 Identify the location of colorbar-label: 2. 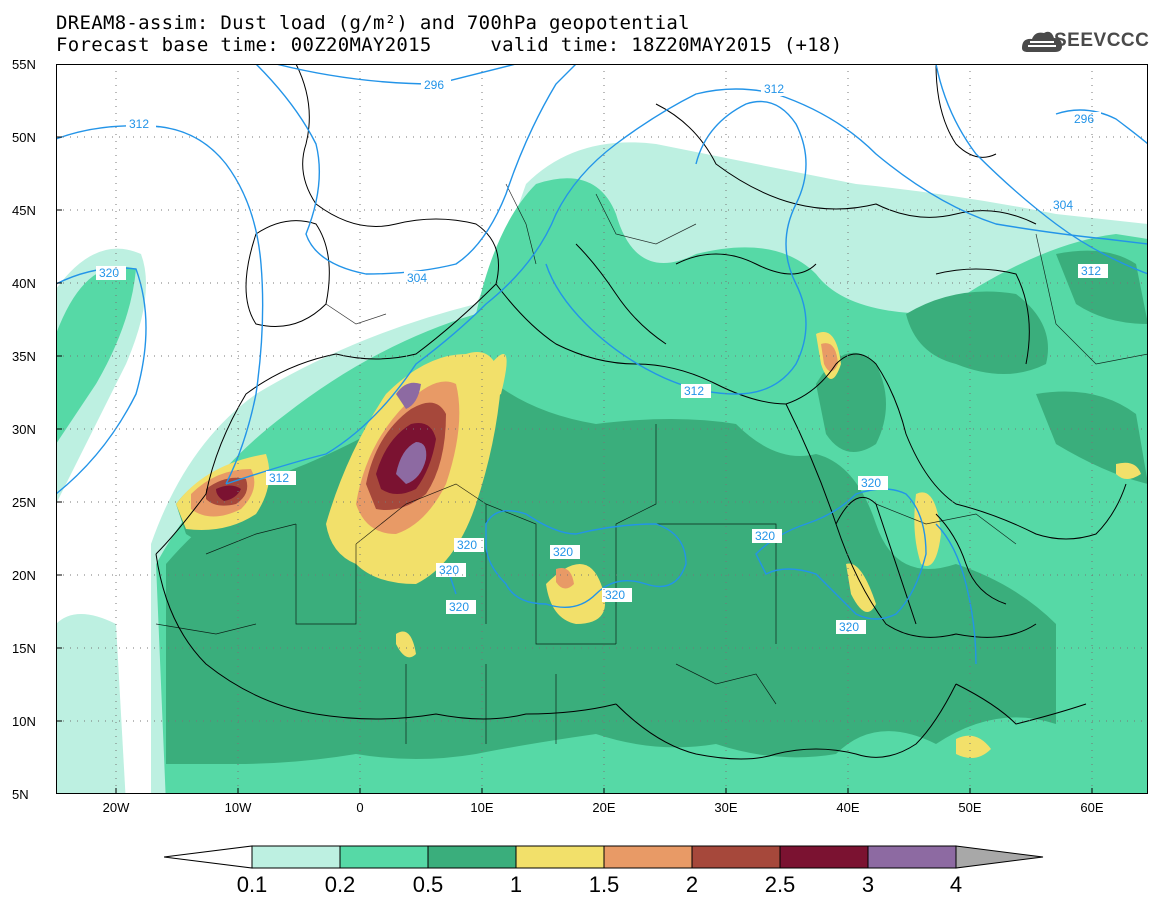
(692, 884).